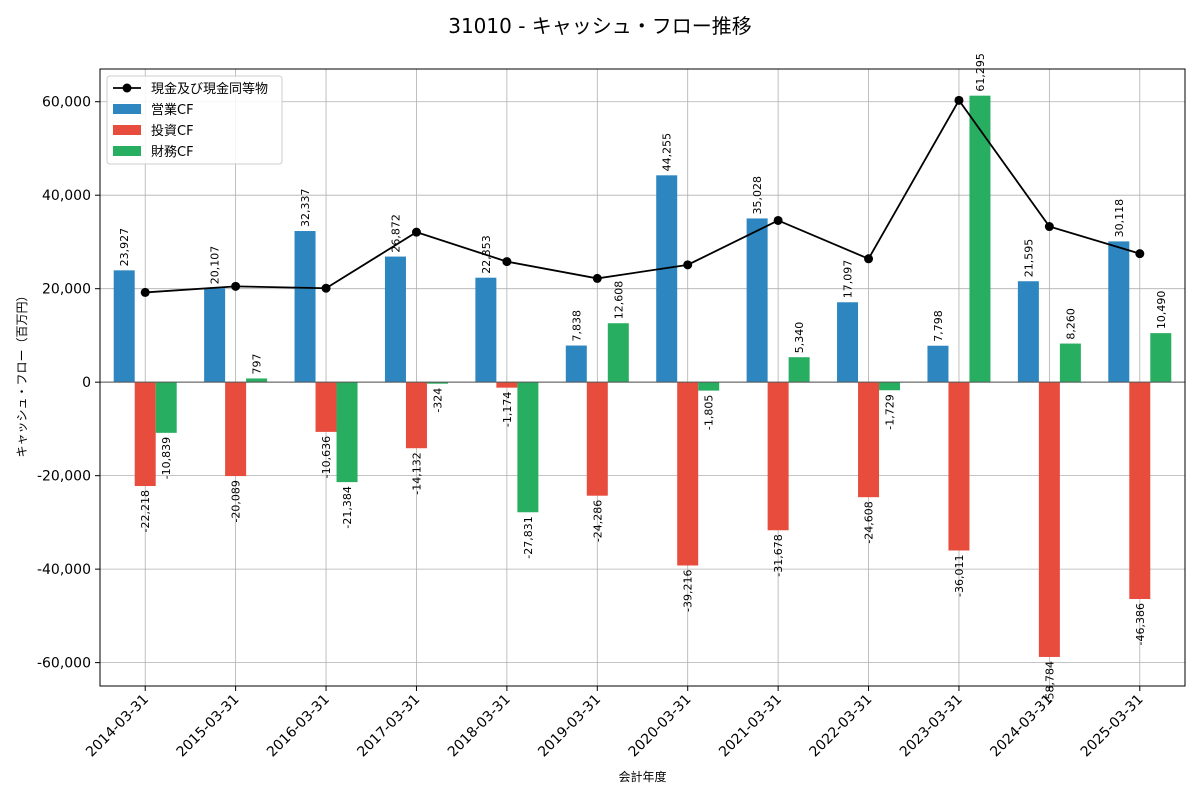 The image size is (1200, 800). What do you see at coordinates (479, 726) in the screenshot?
I see `x-tick-label: 2018-03-31` at bounding box center [479, 726].